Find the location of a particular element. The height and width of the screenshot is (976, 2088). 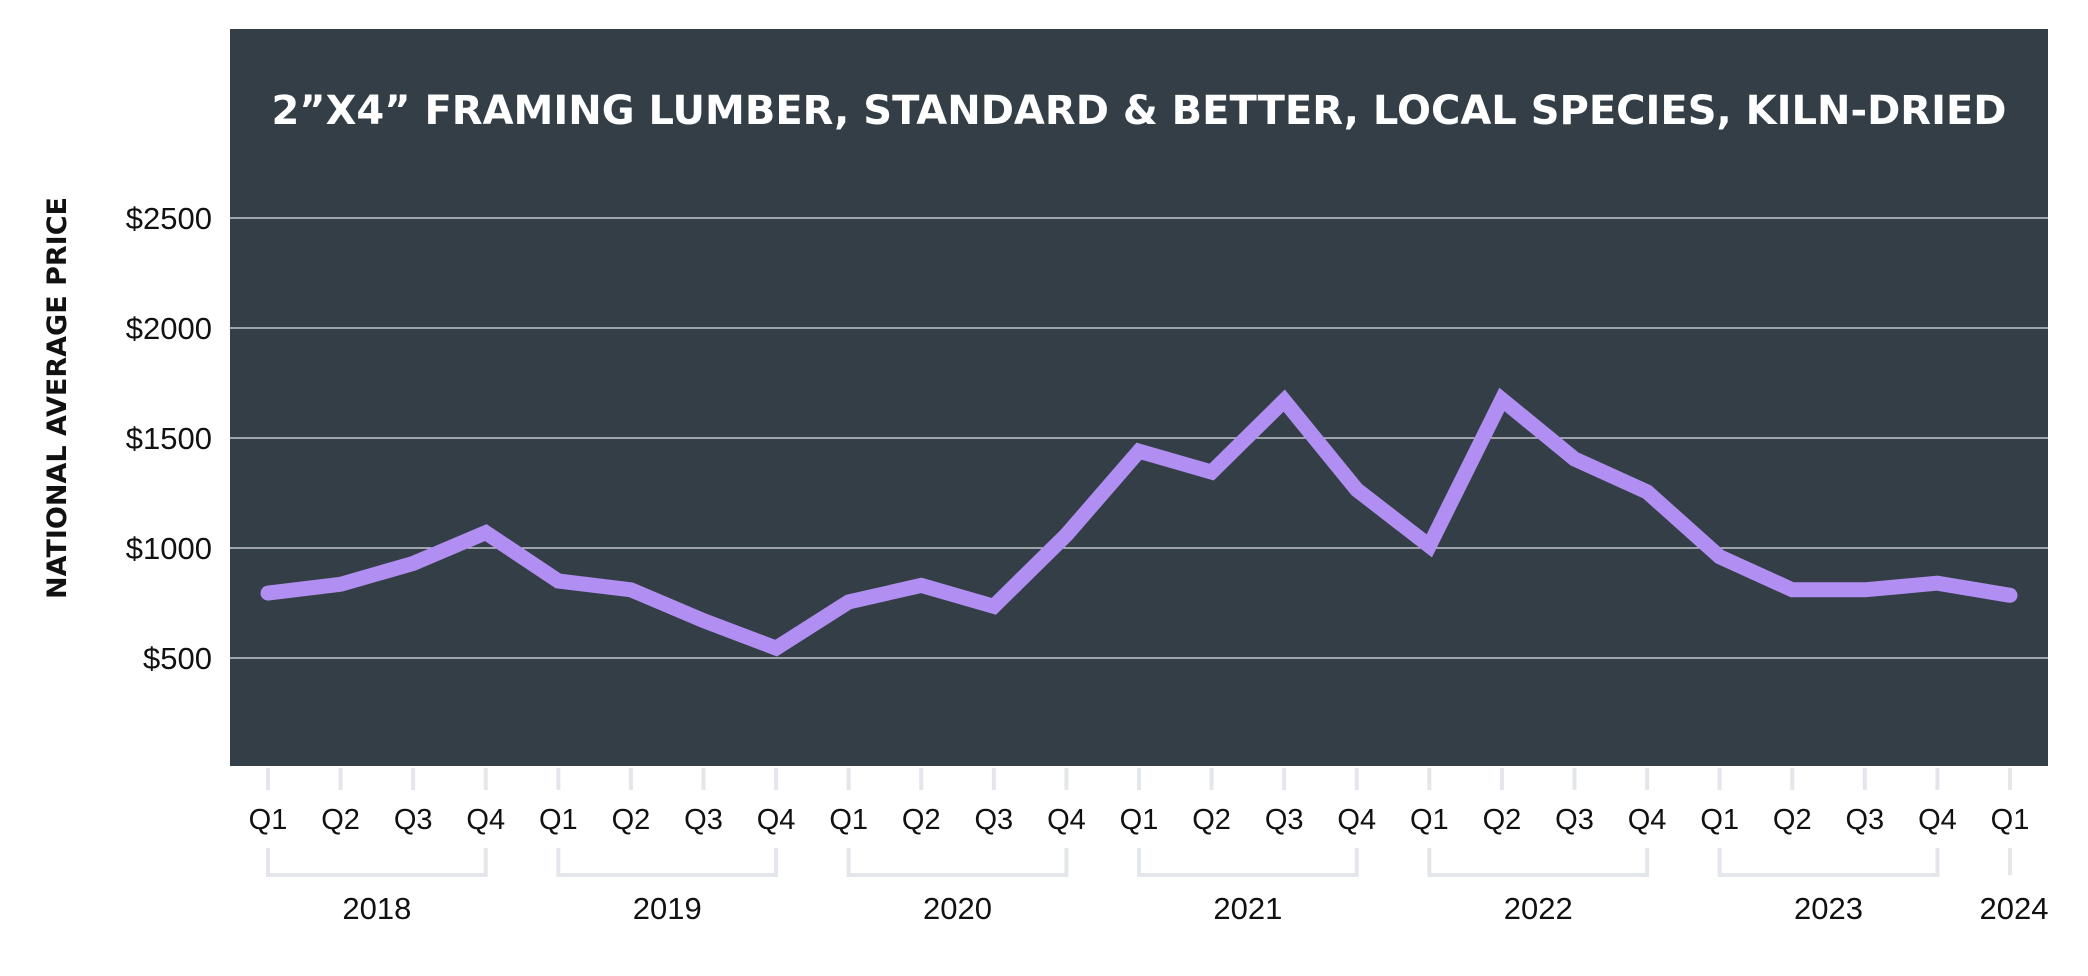

y-axis-label: NATIONAL AVERAGE PRICE is located at coordinates (57, 398).